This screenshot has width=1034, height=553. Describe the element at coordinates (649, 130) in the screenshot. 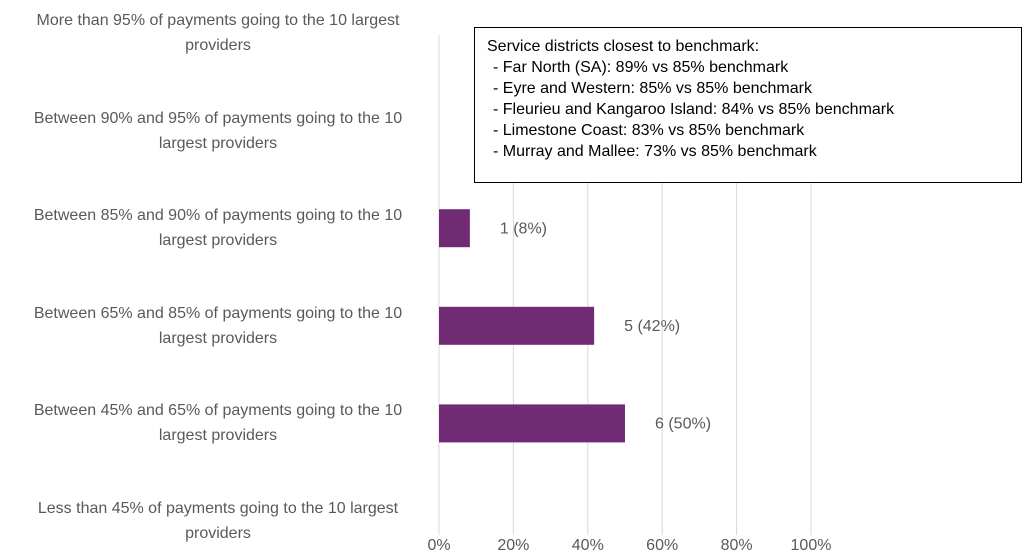

I see `annotation-line: - Limestone Coast: 83% vs 85% benchmark` at that location.